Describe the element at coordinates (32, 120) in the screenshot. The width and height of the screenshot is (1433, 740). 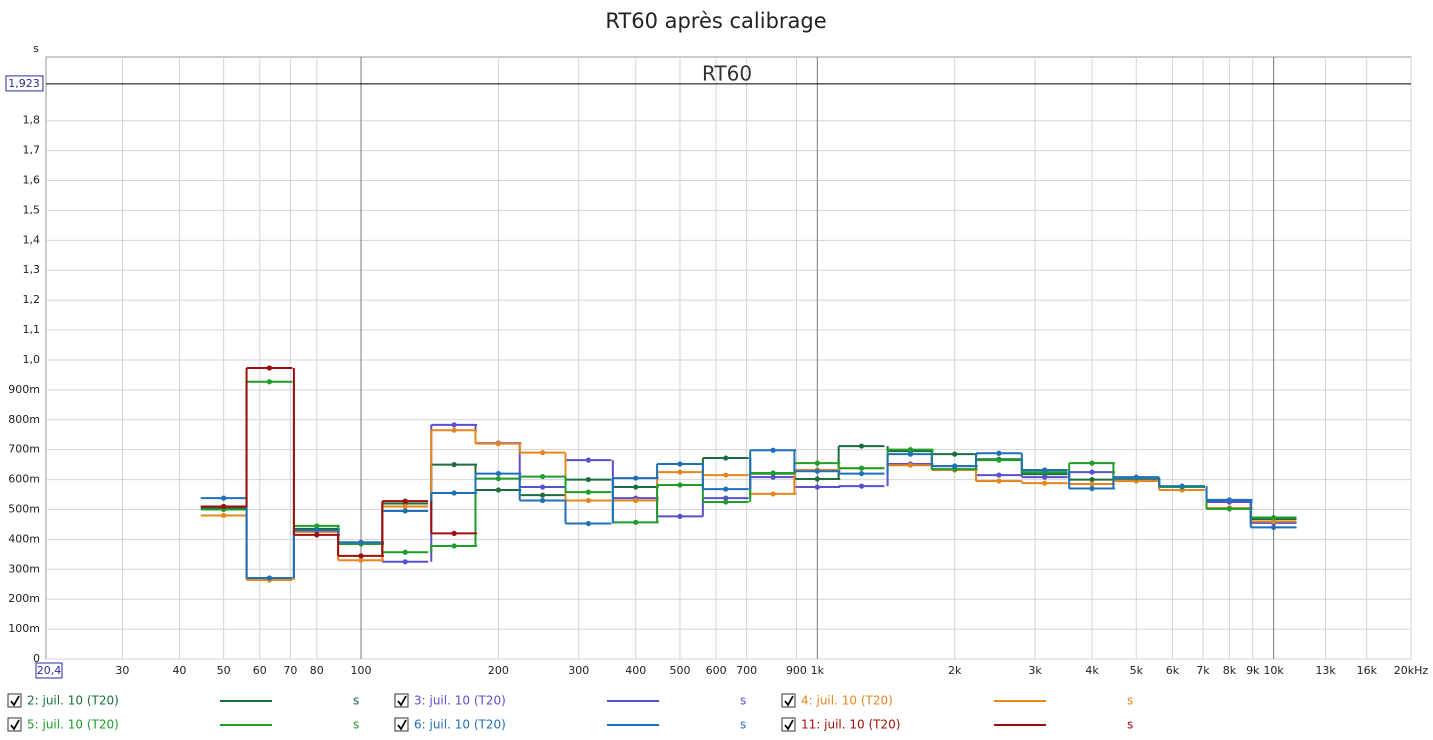
I see `y-tick-label: 1,8` at that location.